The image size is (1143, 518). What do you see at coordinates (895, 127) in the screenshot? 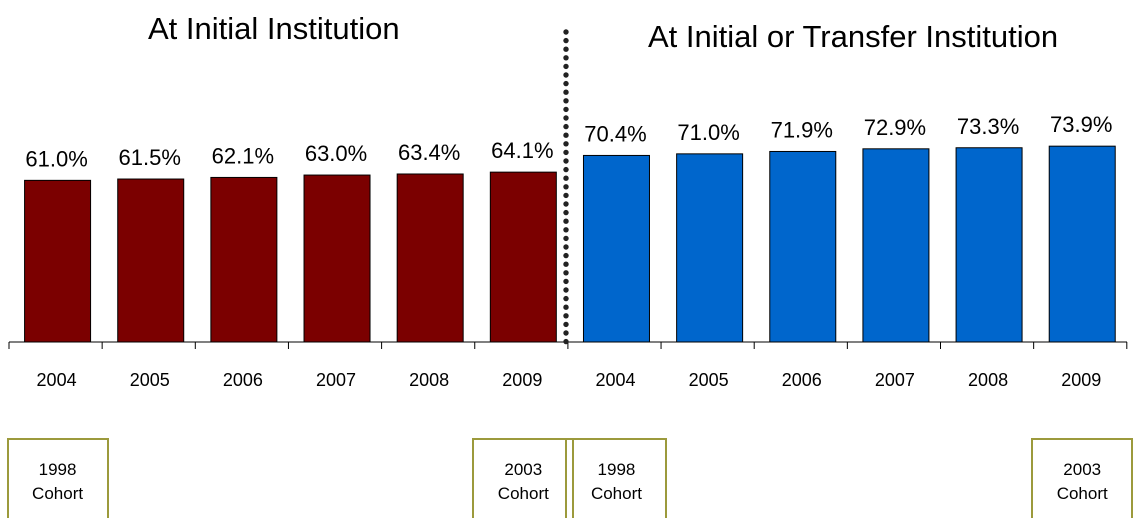
I see `data-label: 72.9%` at bounding box center [895, 127].